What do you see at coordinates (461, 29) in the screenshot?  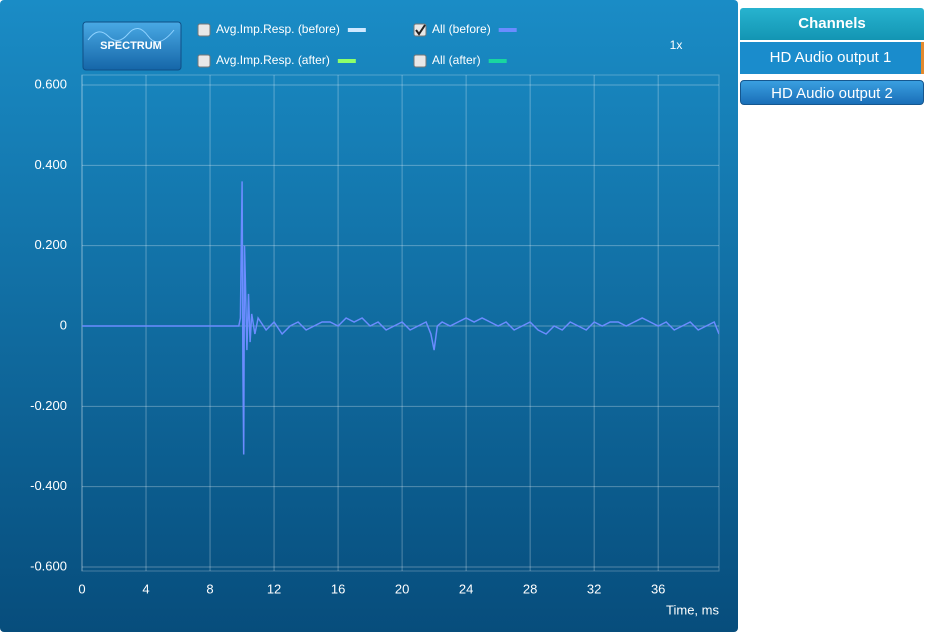 I see `legend-label: All (before)` at bounding box center [461, 29].